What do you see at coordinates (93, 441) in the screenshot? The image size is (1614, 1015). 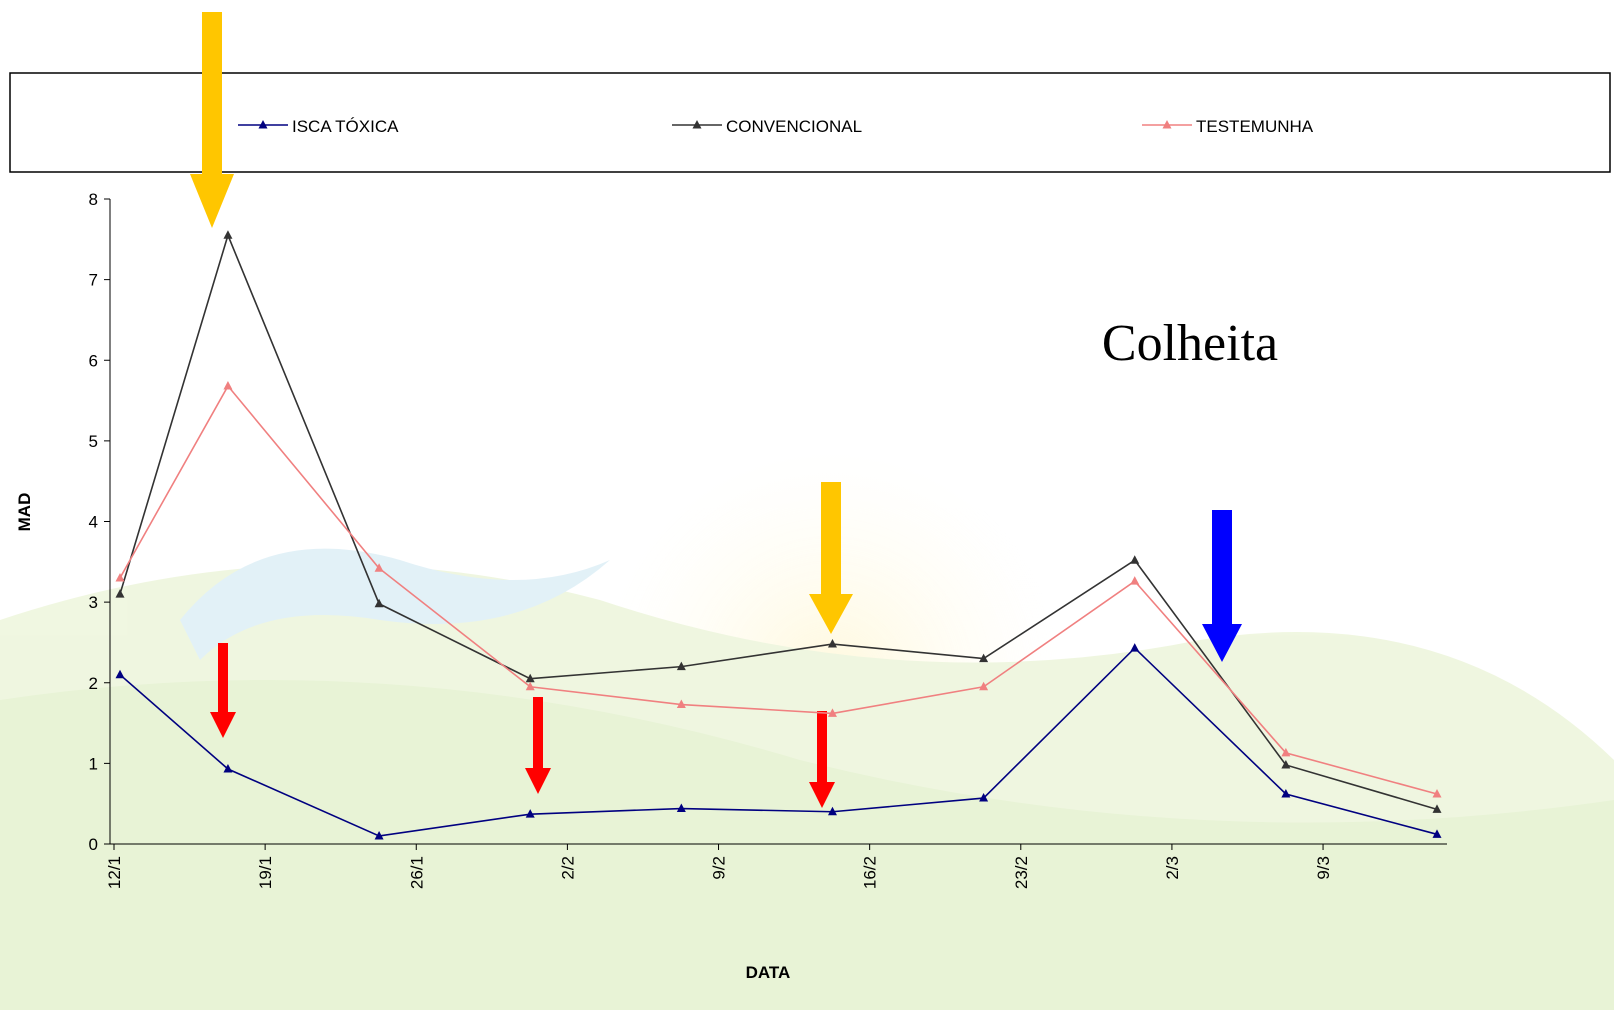 I see `y-tick-label: 5` at bounding box center [93, 441].